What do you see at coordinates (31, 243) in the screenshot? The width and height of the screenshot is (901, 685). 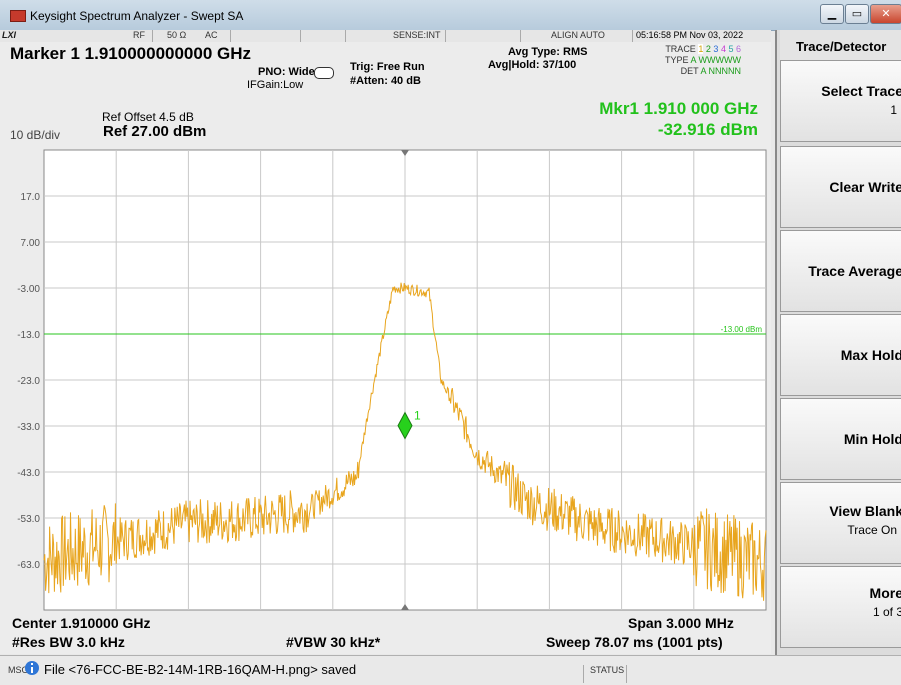 I see `y-tick-label: 7.00` at bounding box center [31, 243].